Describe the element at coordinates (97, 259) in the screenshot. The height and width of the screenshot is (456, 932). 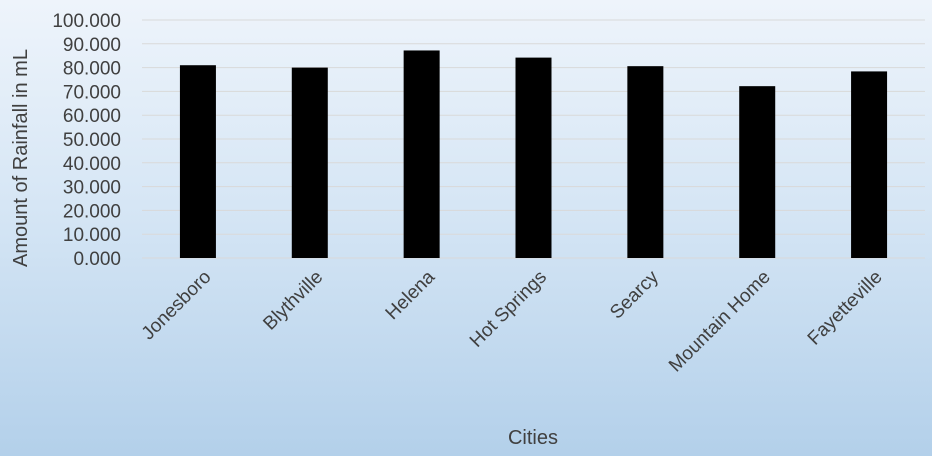
I see `y-tick-label: 0.000` at that location.